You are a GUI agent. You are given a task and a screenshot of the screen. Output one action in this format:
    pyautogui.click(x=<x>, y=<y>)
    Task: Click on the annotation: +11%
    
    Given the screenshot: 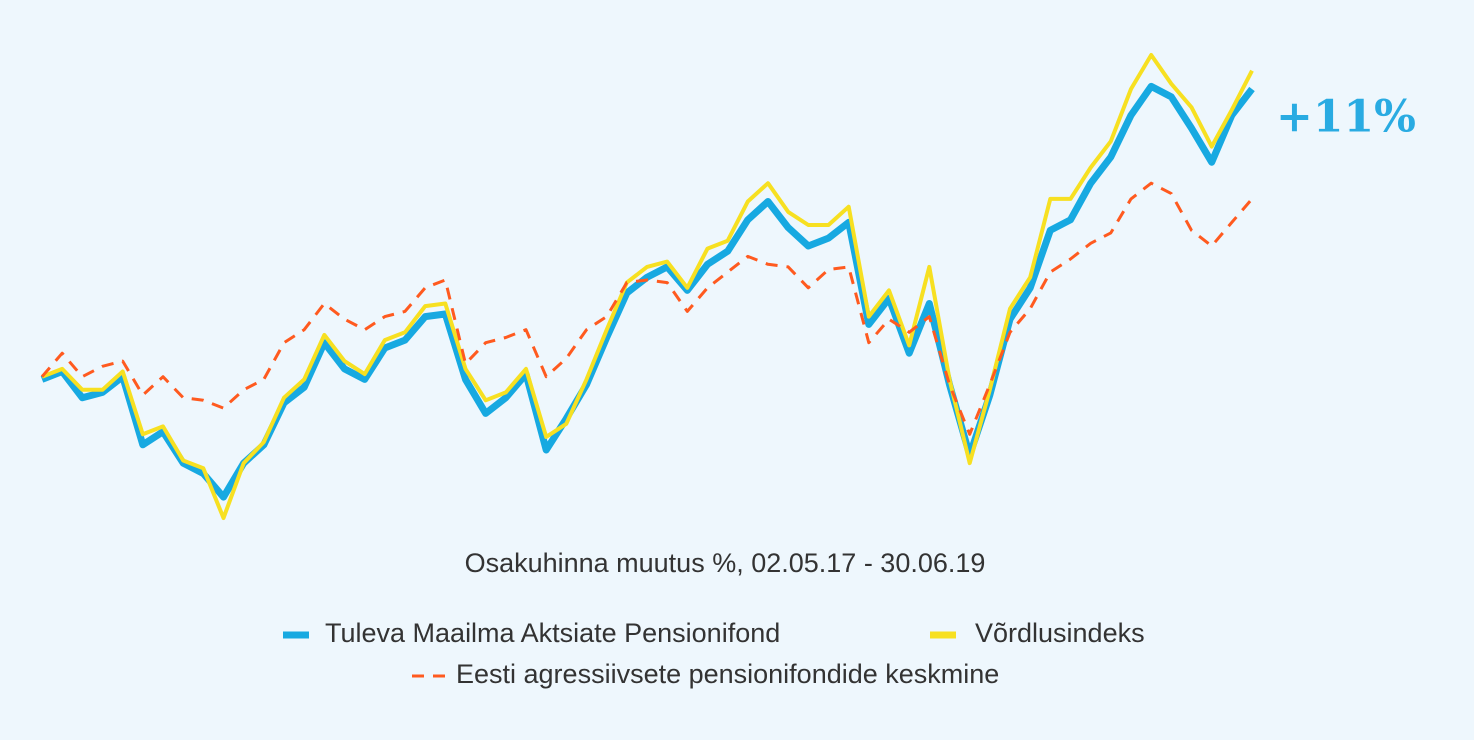 What is the action you would take?
    pyautogui.click(x=1346, y=117)
    